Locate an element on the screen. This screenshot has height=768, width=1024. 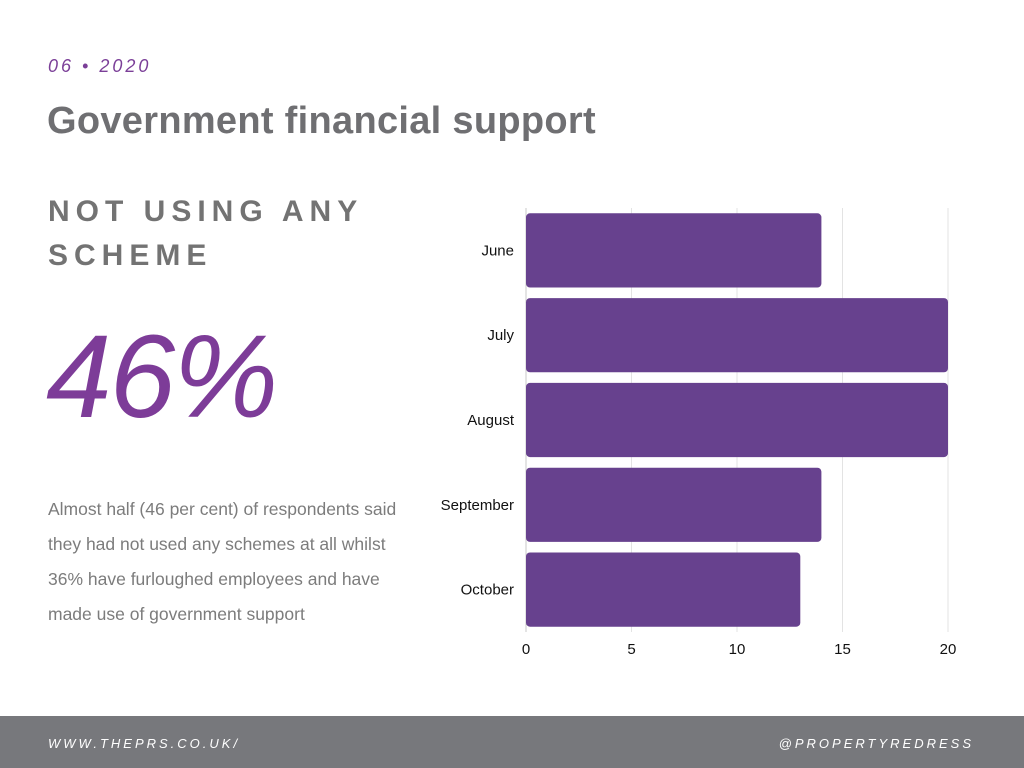
category-label: July is located at coordinates (500, 335).